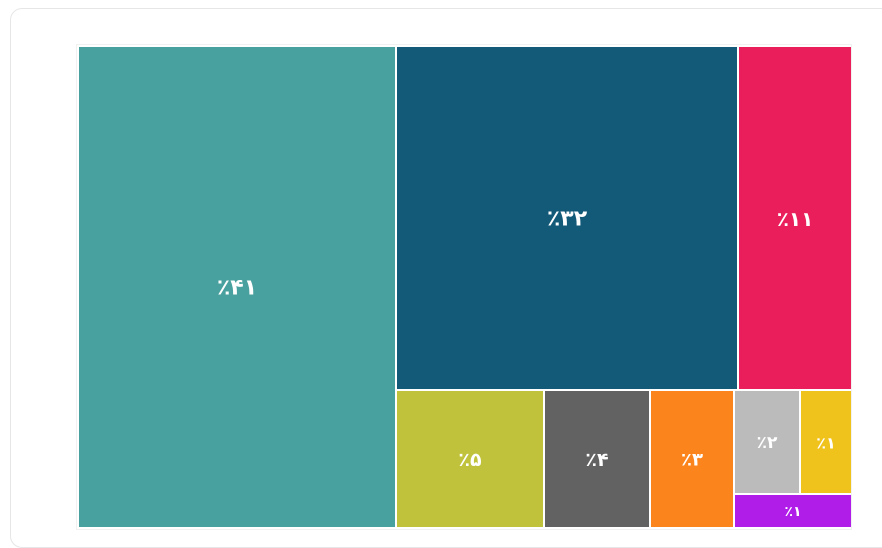  I want to click on treemap-tile-label-9: ٪۱, so click(792, 512).